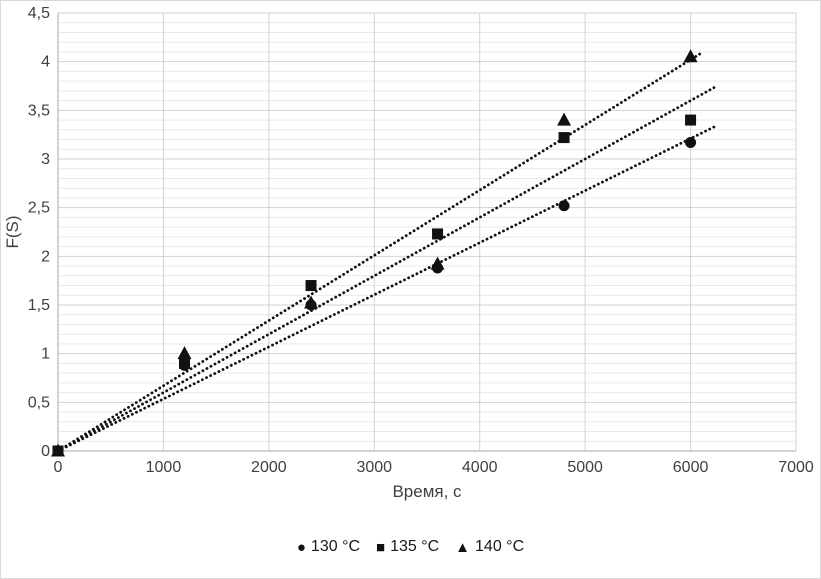 This screenshot has height=579, width=821. Describe the element at coordinates (796, 467) in the screenshot. I see `x-tick-label: 7000` at that location.